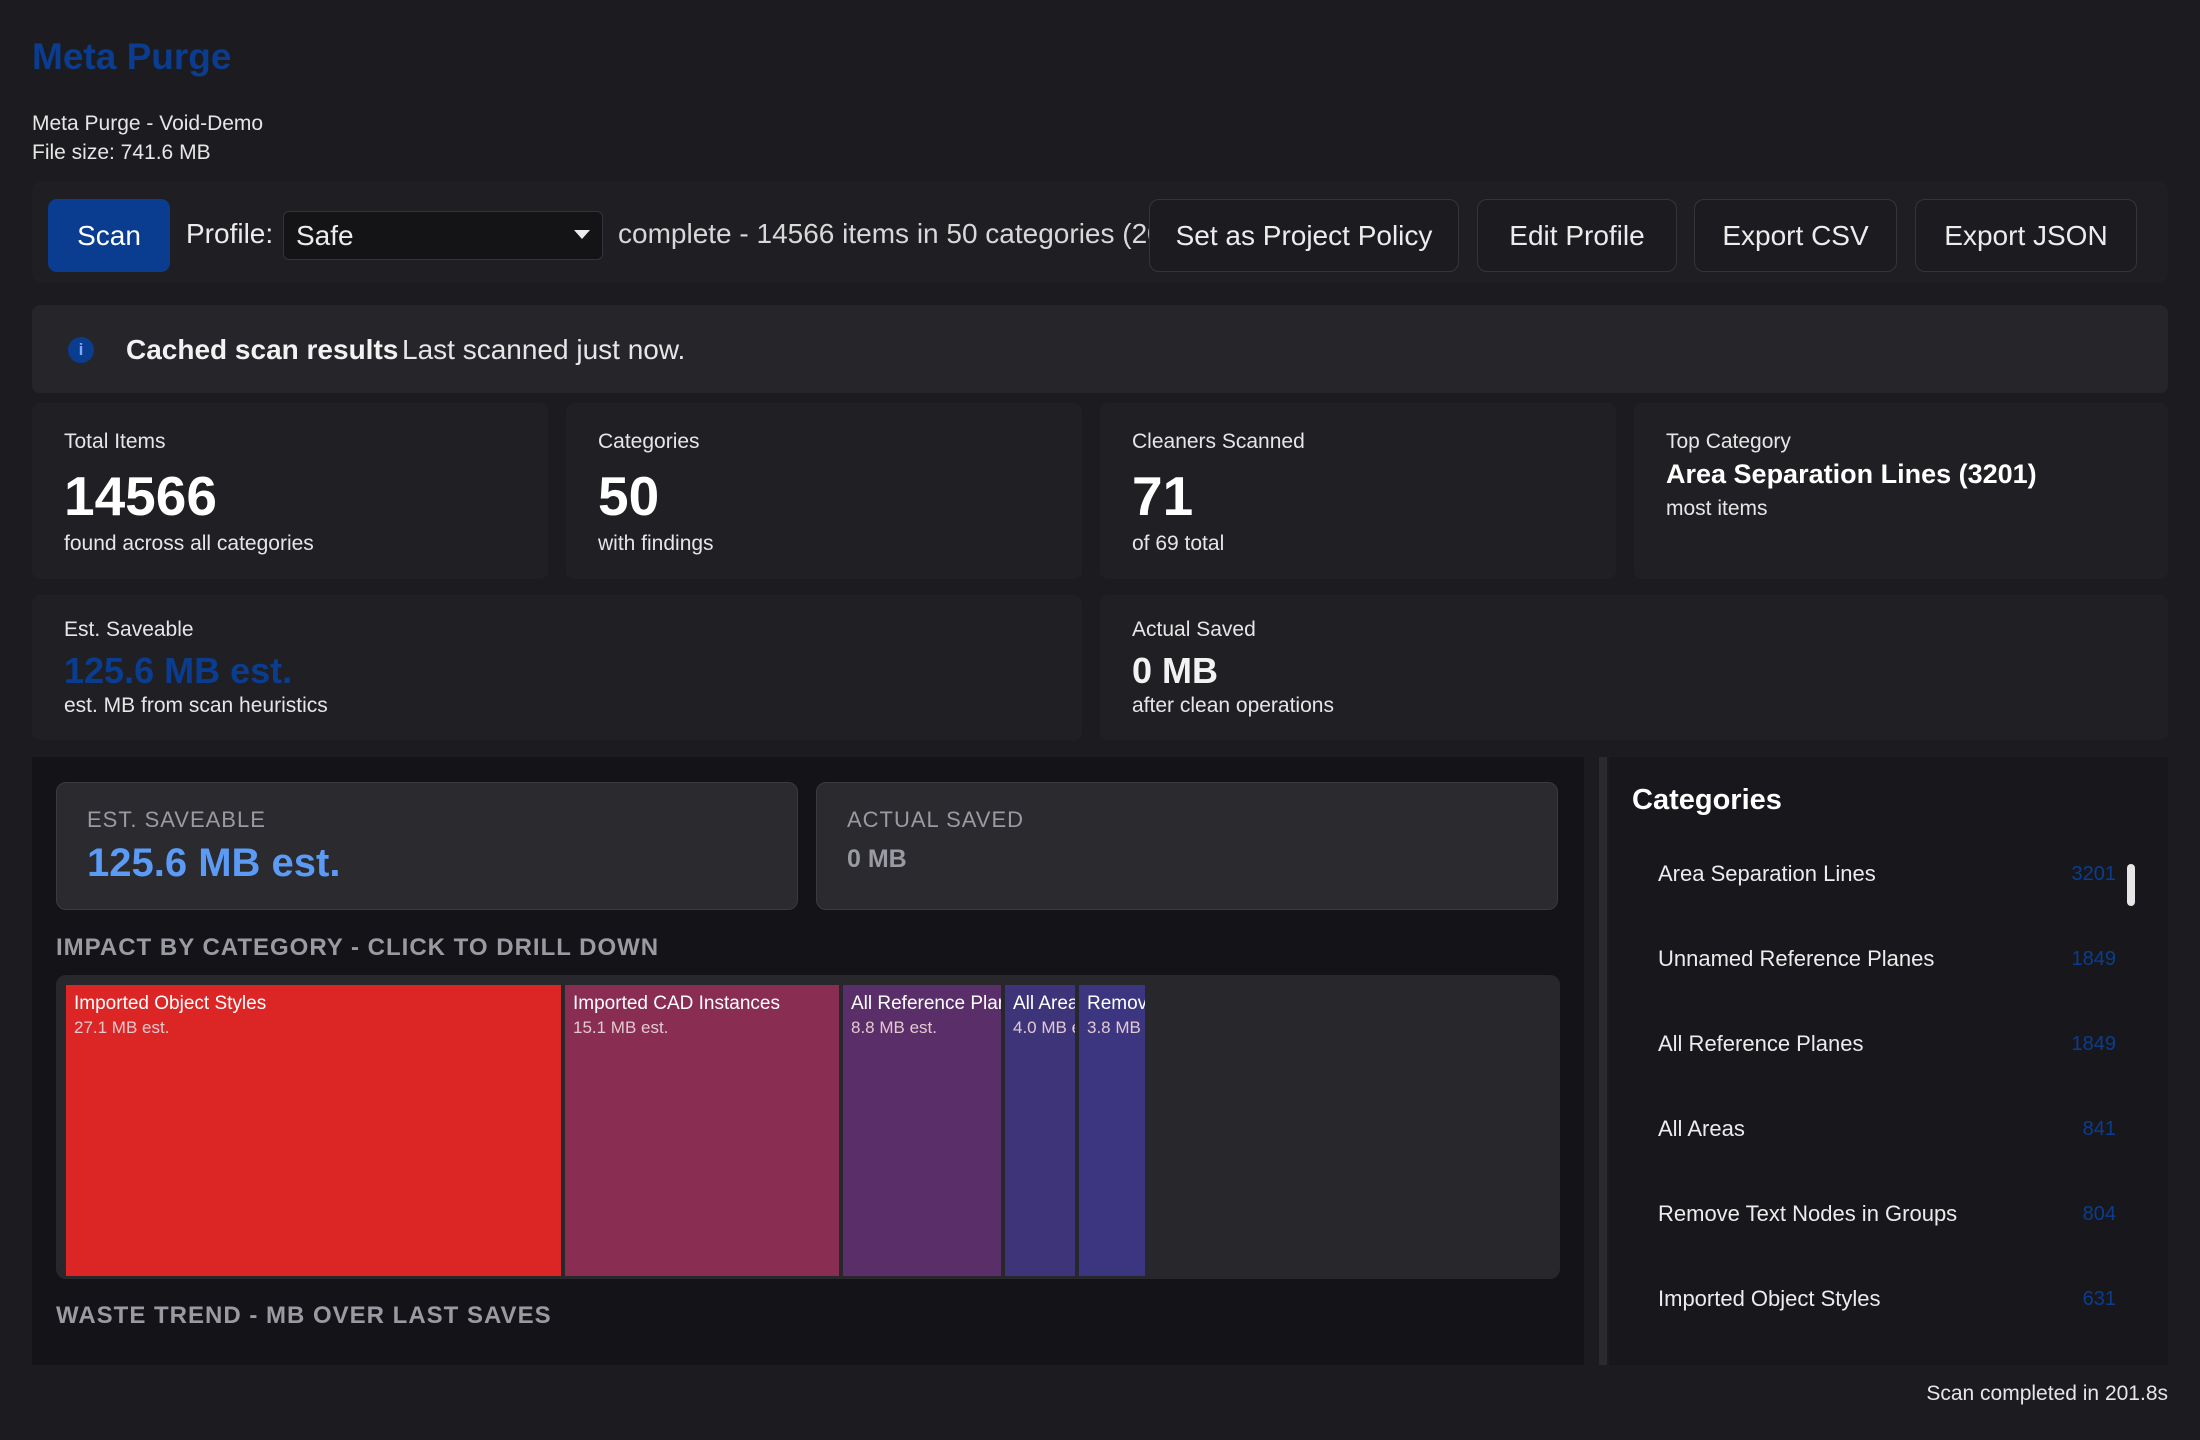 The image size is (2200, 1440). What do you see at coordinates (1233, 705) in the screenshot?
I see `stat-sub: after clean operations` at bounding box center [1233, 705].